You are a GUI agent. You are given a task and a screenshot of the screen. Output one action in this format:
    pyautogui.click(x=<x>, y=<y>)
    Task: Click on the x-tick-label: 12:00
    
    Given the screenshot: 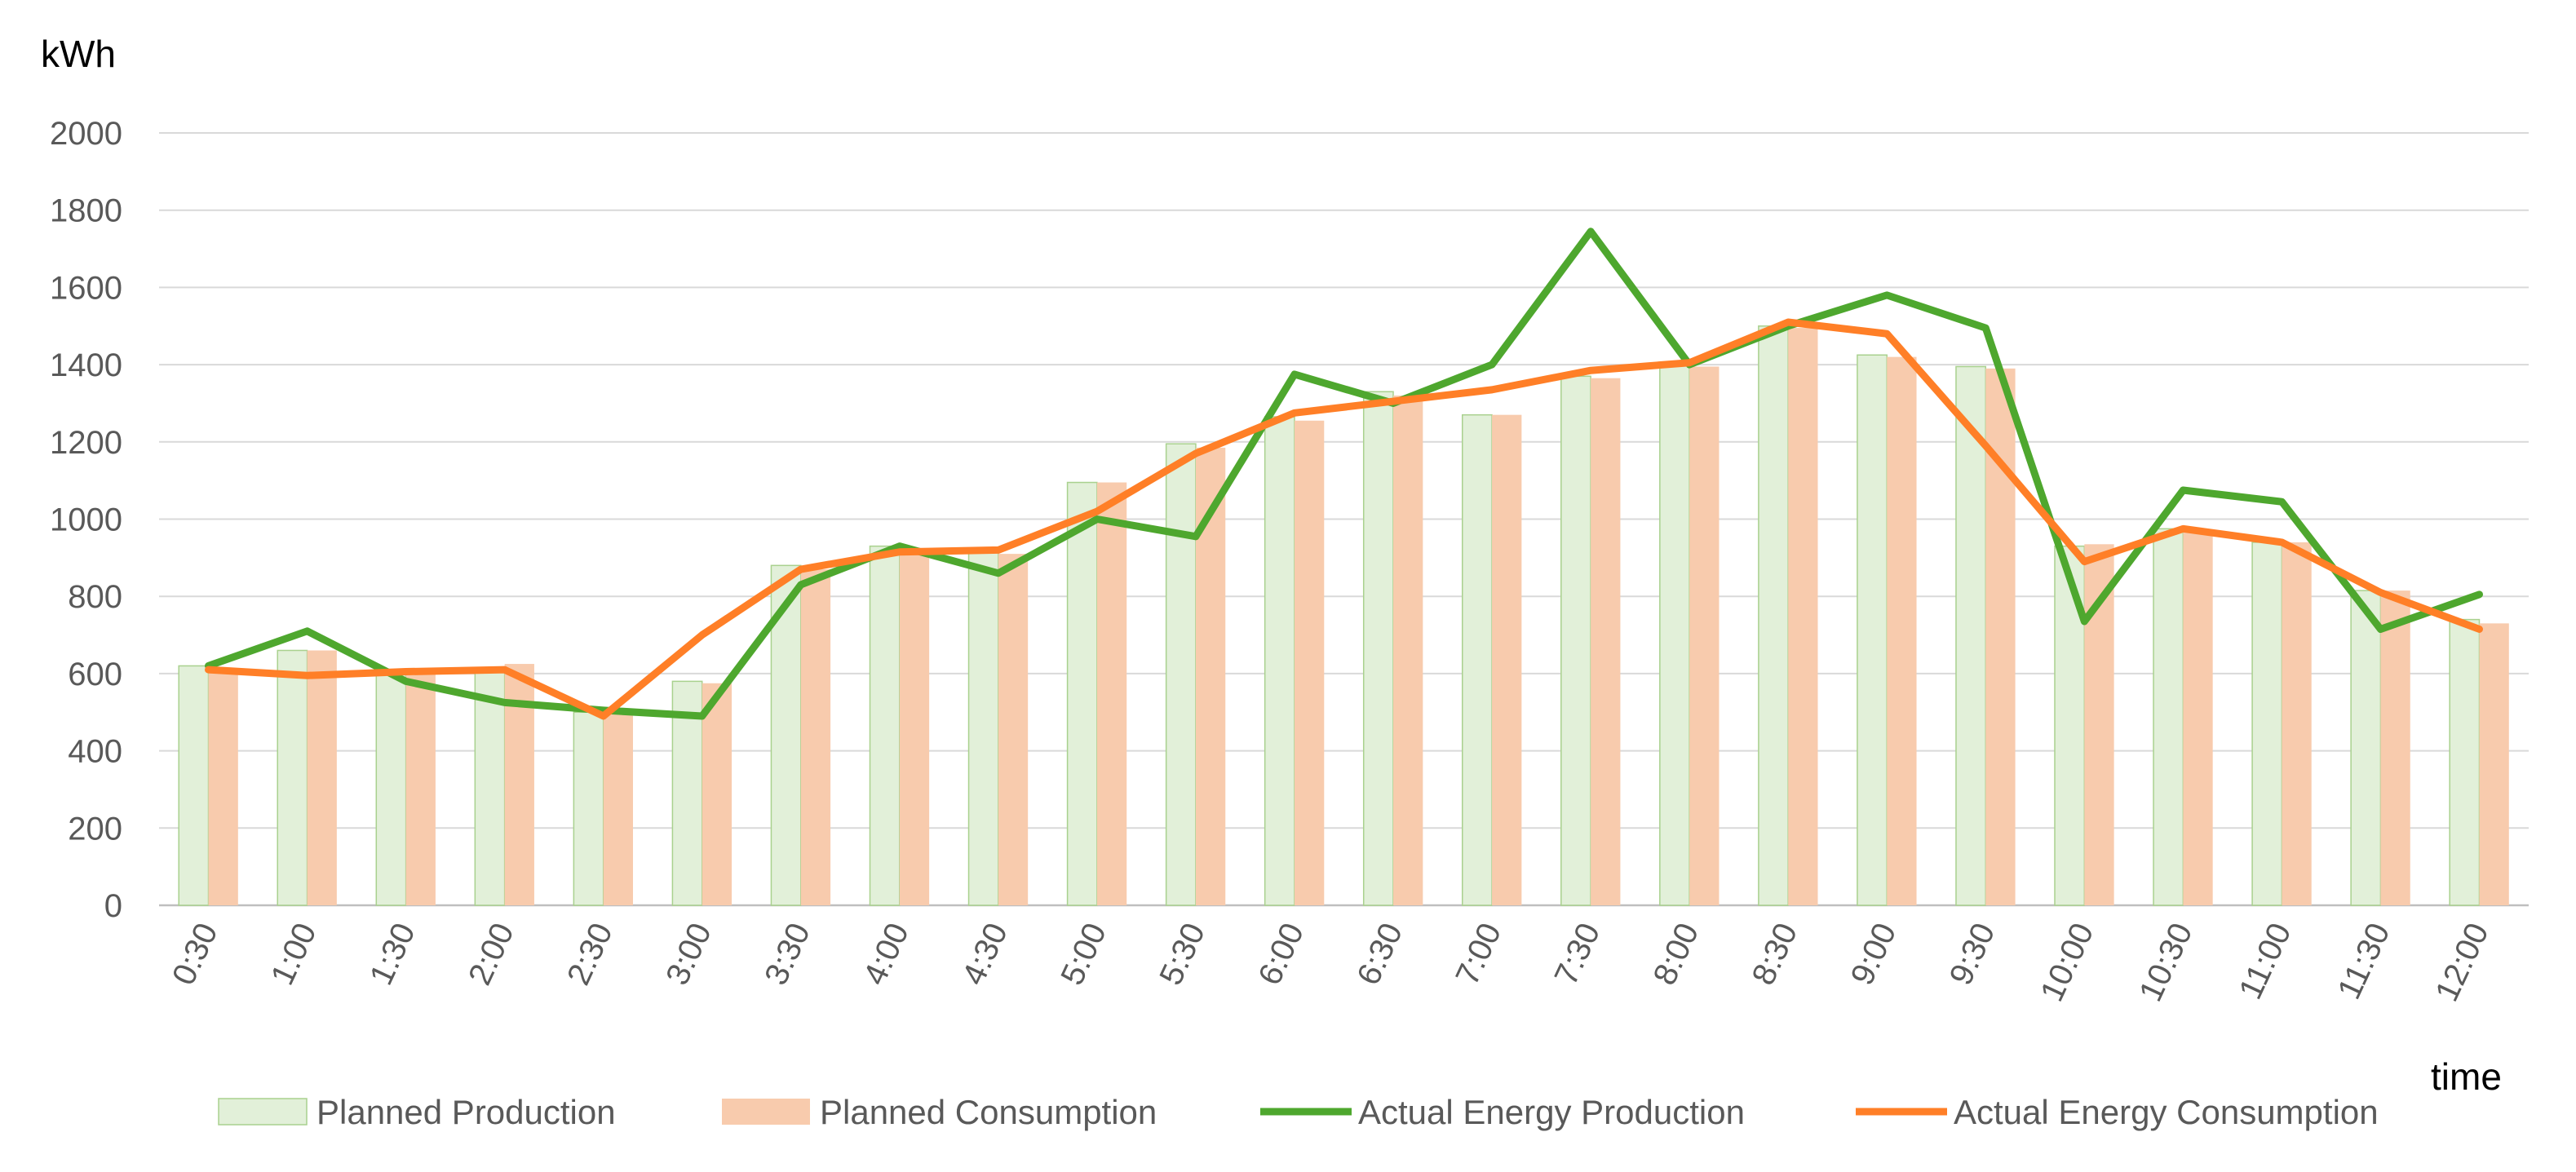 What is the action you would take?
    pyautogui.click(x=2461, y=962)
    